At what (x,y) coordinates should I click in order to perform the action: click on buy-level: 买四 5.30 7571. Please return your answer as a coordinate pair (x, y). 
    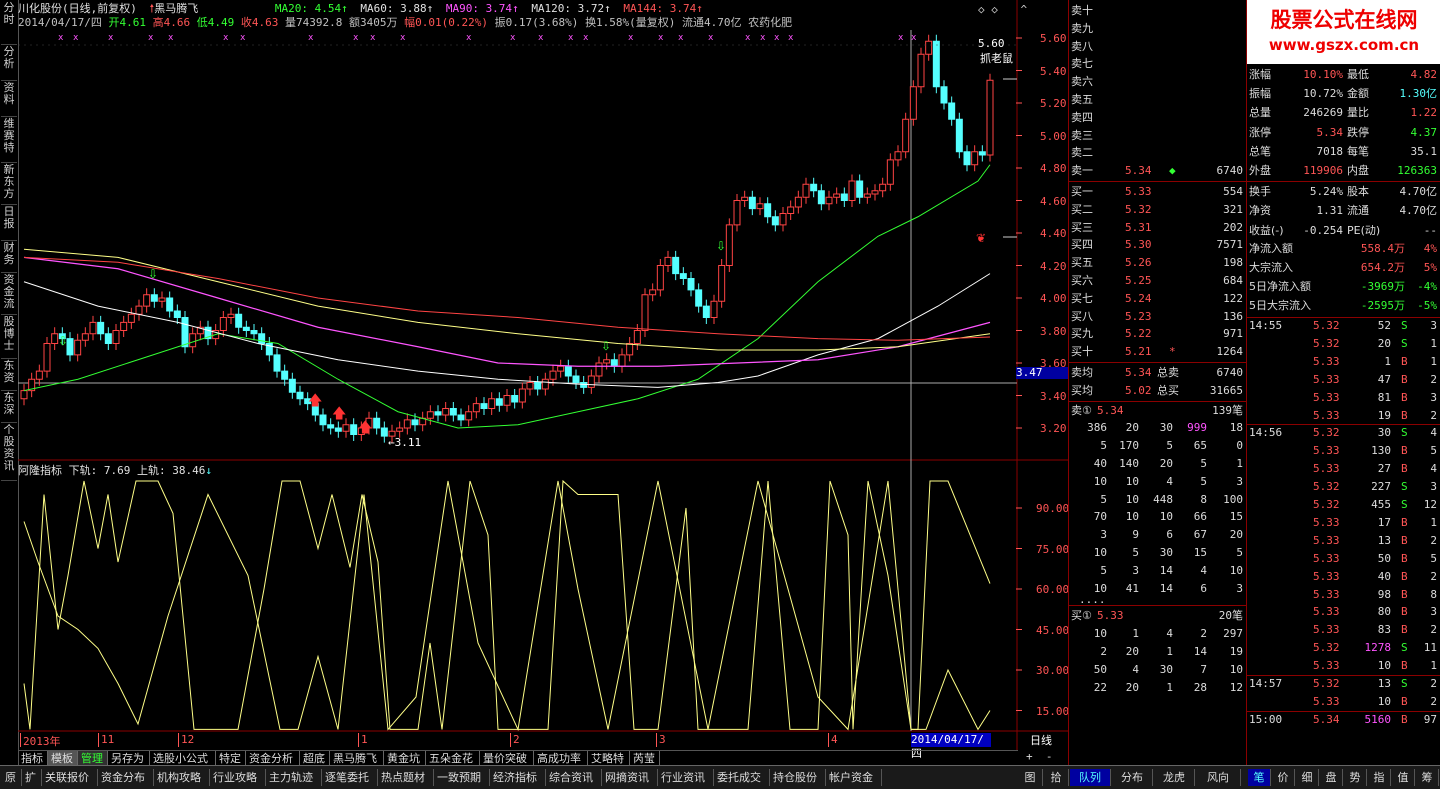
    Looking at the image, I should click on (1158, 244).